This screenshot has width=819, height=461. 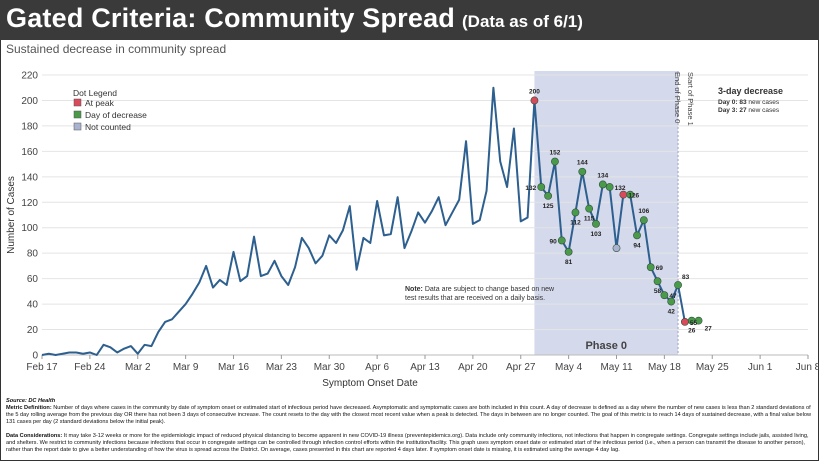 What do you see at coordinates (414, 289) in the screenshot?
I see `note-label: Note:` at bounding box center [414, 289].